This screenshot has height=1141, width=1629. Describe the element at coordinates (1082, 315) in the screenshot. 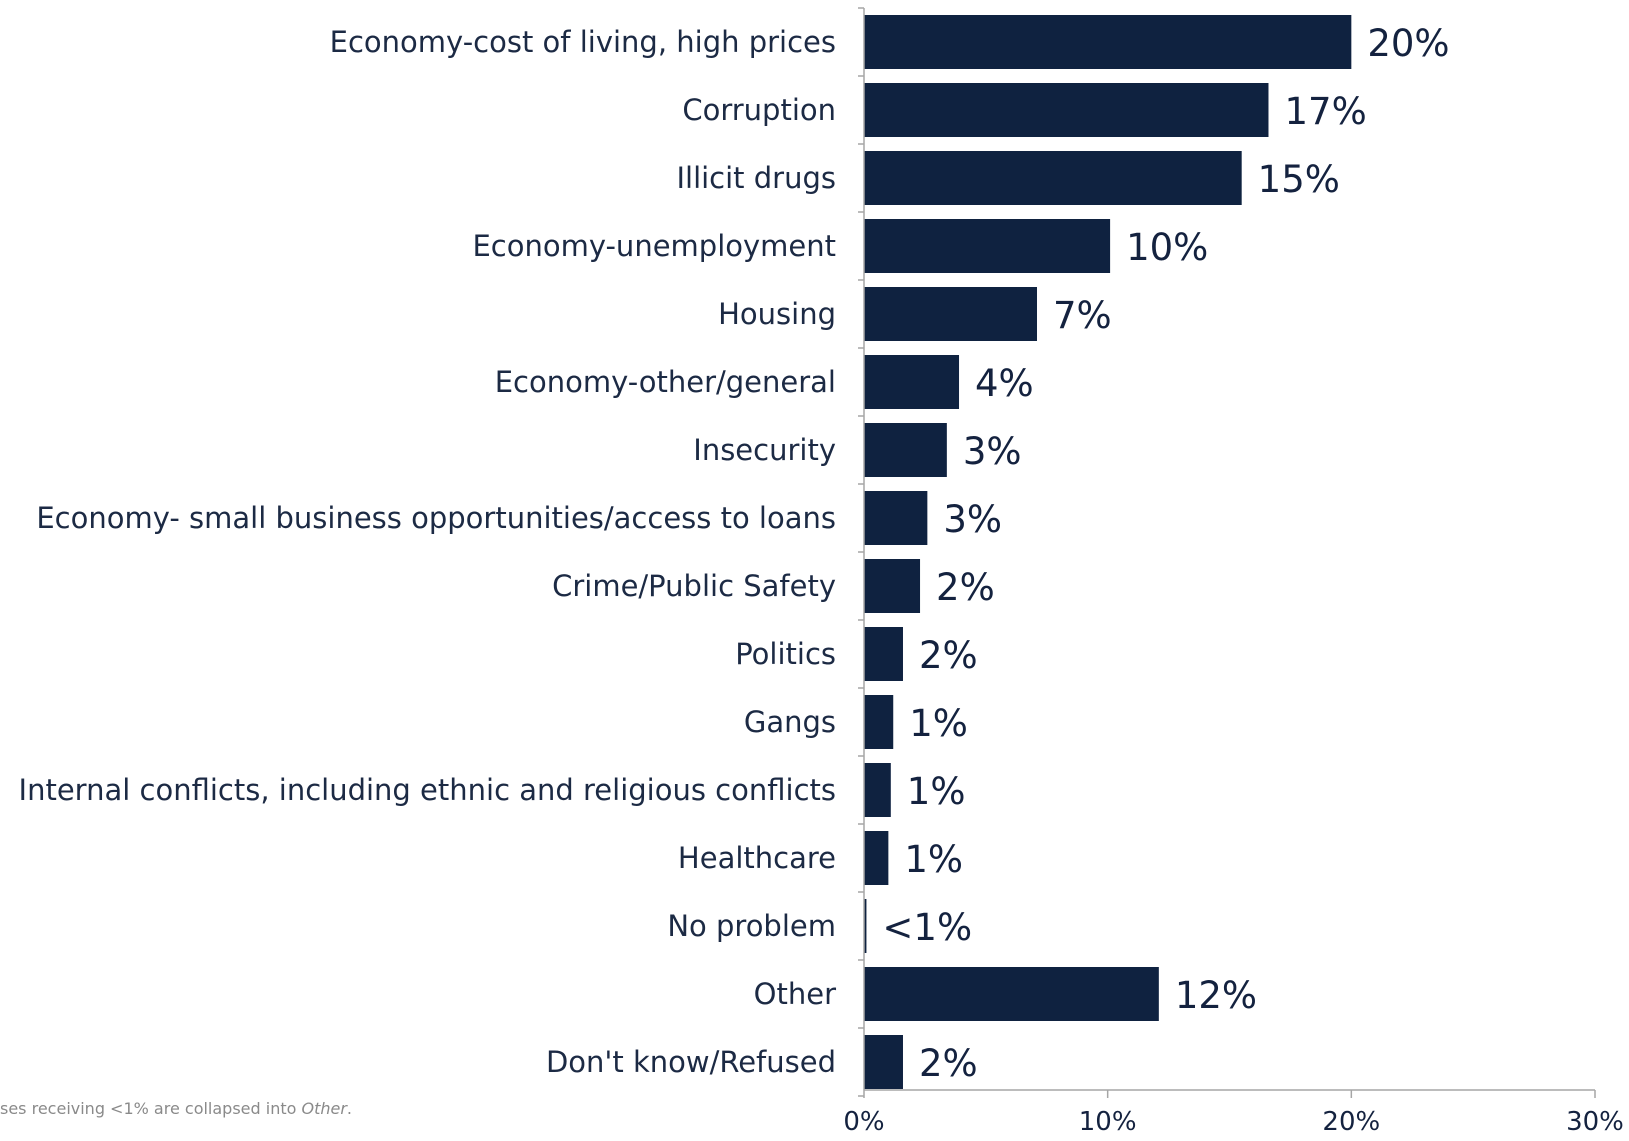

I see `value-label-4: 7%` at that location.